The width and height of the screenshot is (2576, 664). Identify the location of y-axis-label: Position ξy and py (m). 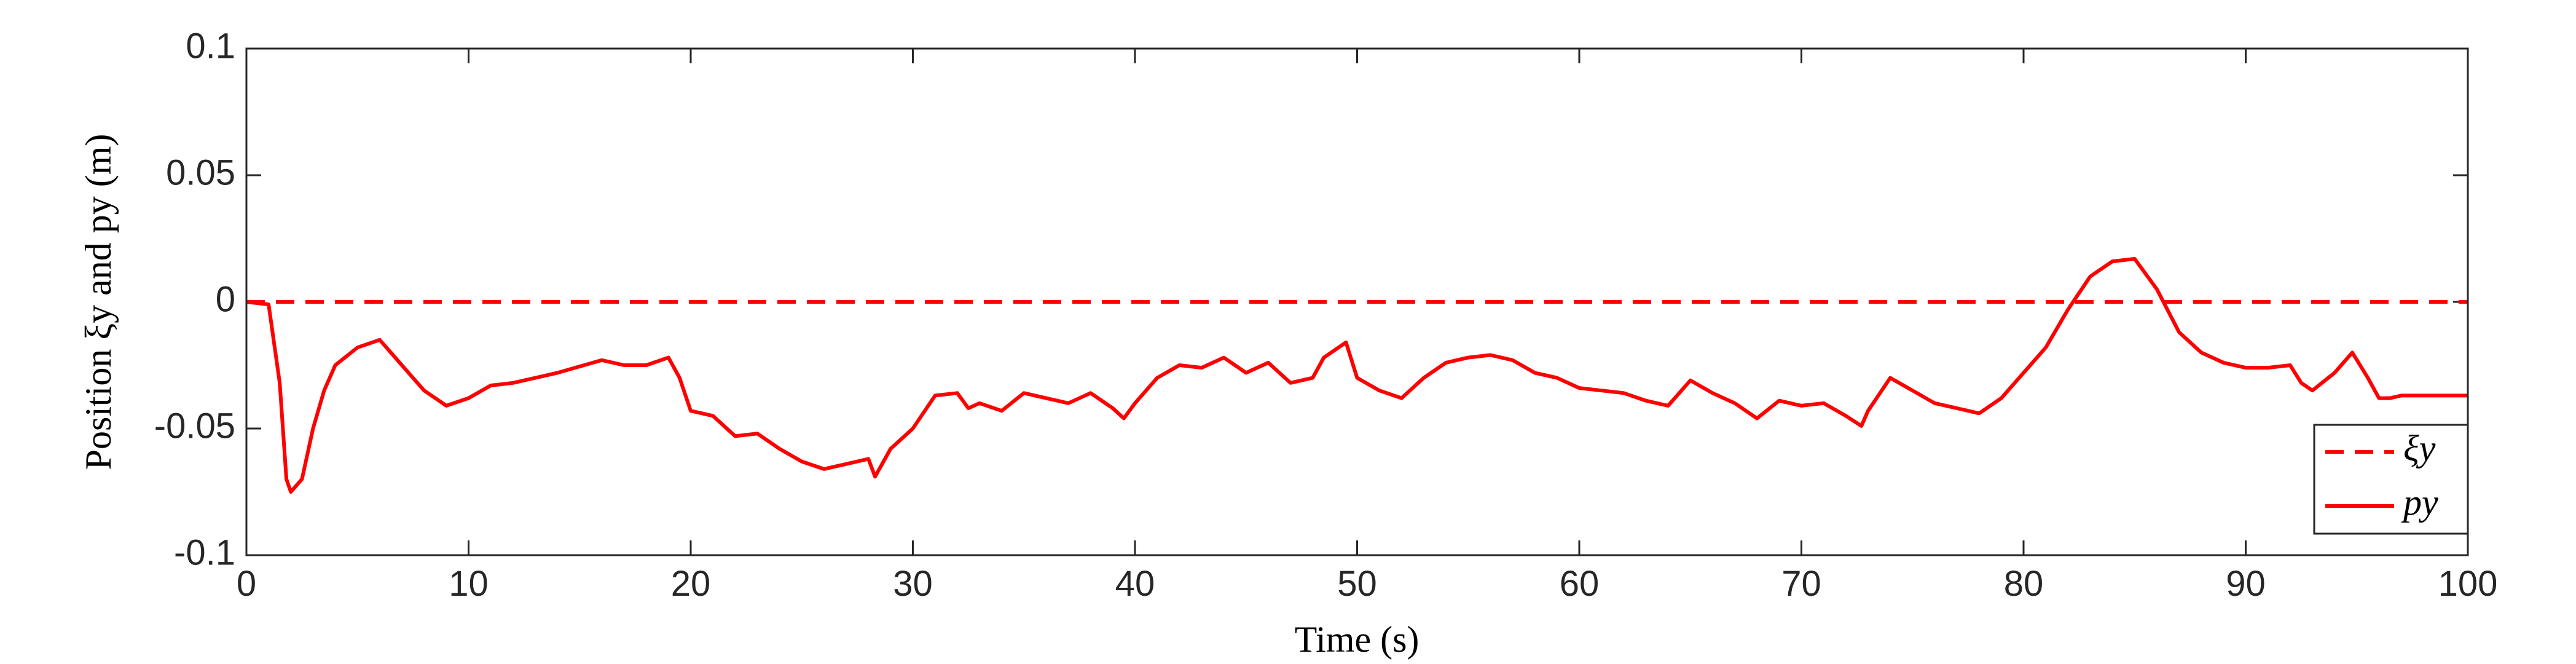
(98, 302).